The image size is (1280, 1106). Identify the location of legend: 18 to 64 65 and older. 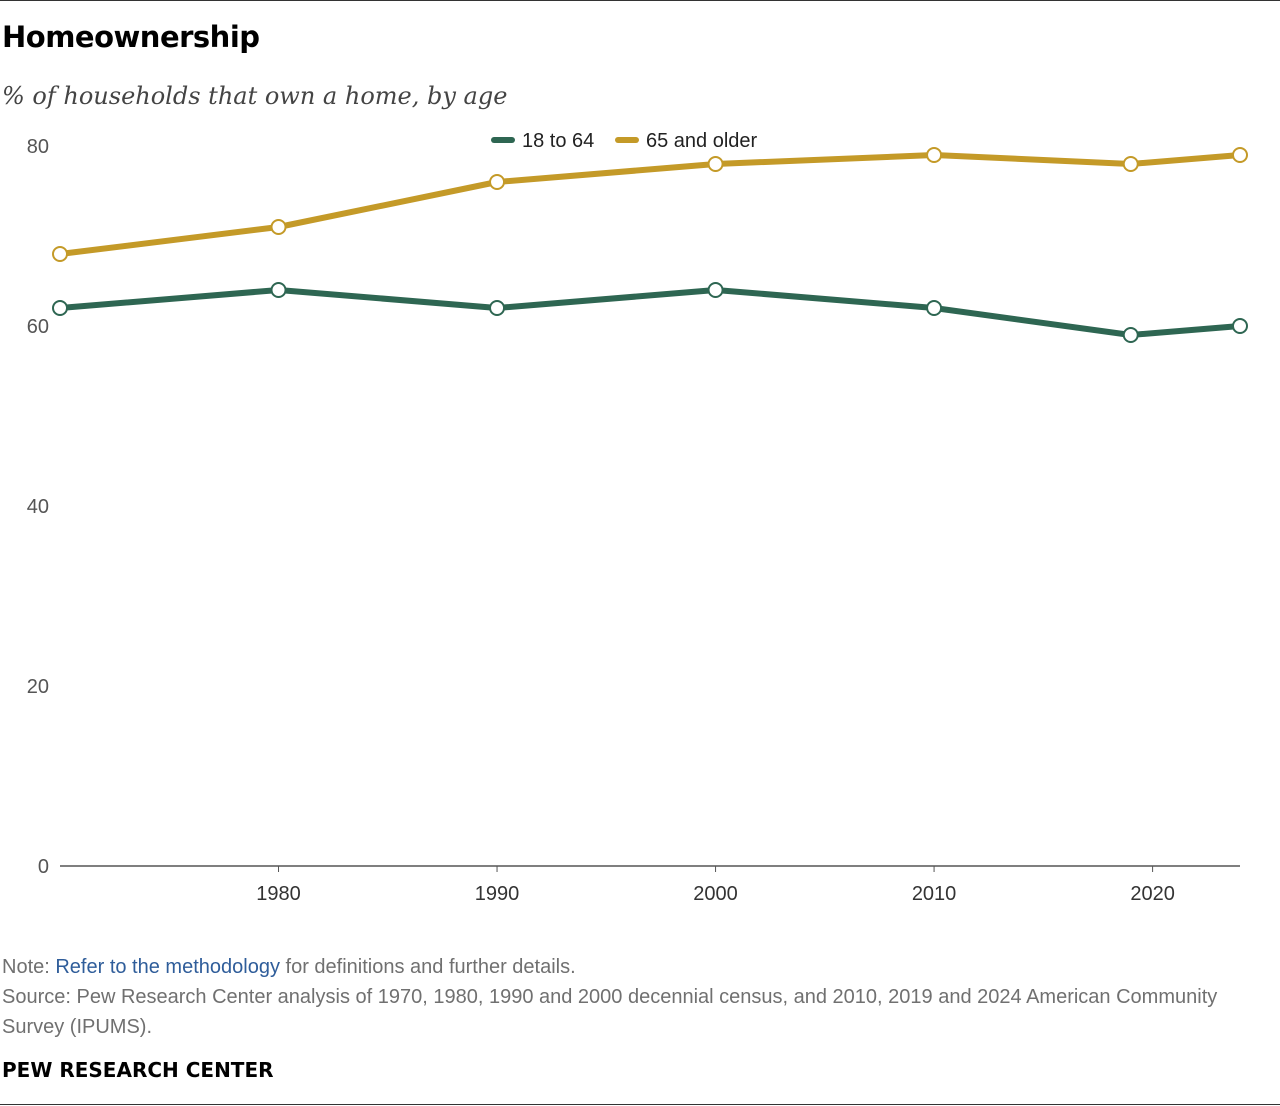
(624, 141).